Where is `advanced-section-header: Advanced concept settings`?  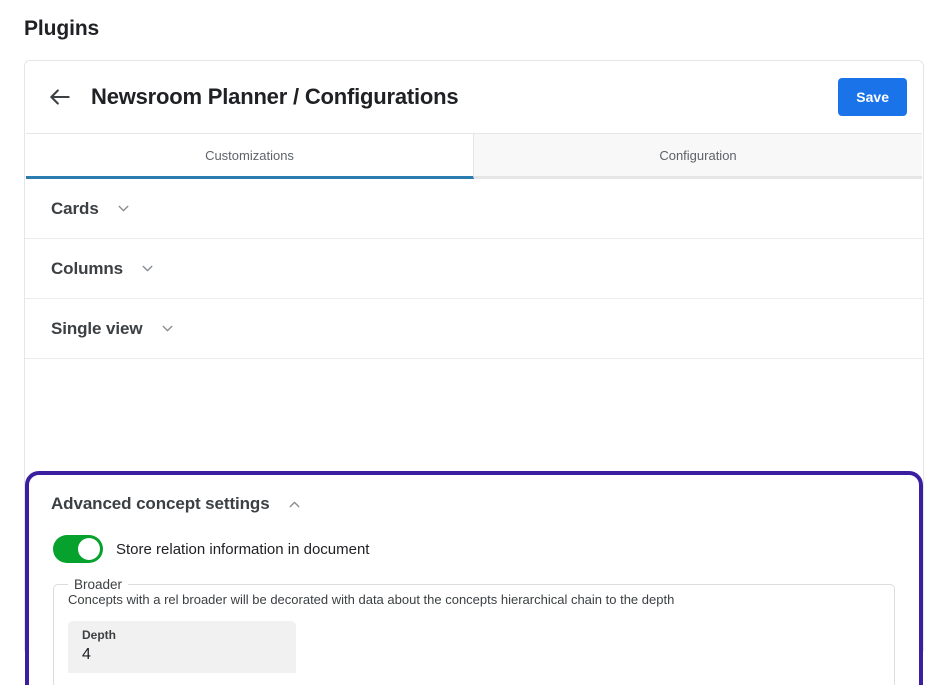
advanced-section-header: Advanced concept settings is located at coordinates (474, 504).